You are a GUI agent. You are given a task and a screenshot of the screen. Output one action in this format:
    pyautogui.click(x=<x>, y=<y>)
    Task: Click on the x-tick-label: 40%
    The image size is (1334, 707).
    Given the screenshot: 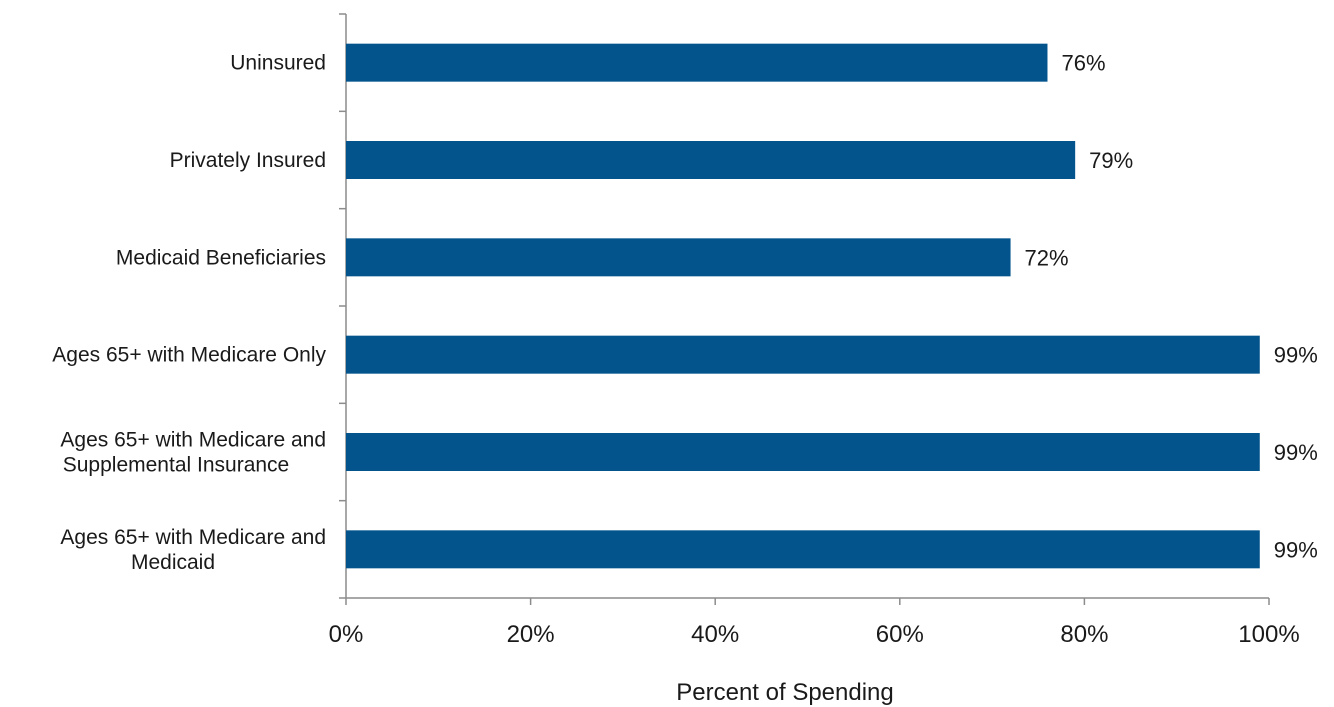 What is the action you would take?
    pyautogui.click(x=715, y=634)
    